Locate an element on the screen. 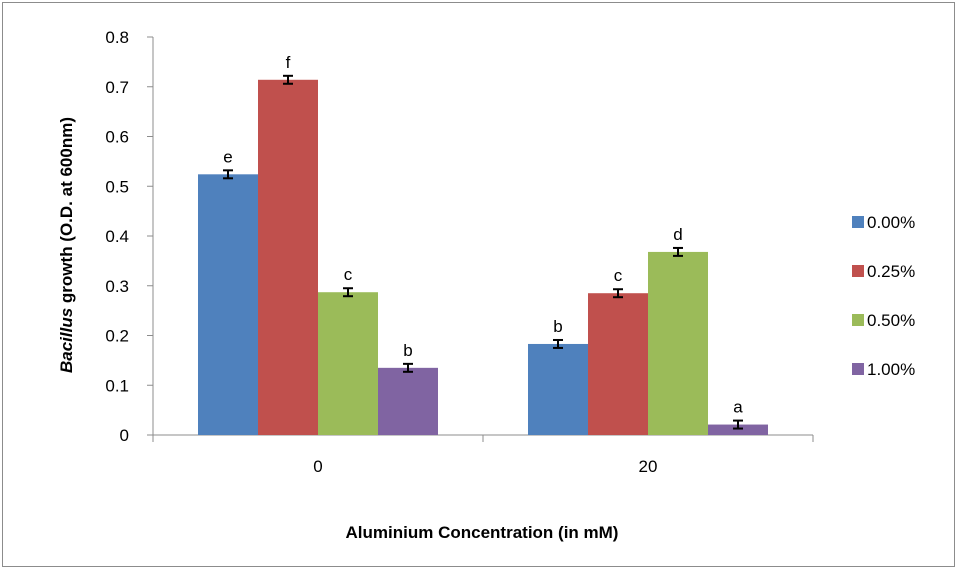 The height and width of the screenshot is (571, 959). y-tick-label: 0.5 is located at coordinates (117, 186).